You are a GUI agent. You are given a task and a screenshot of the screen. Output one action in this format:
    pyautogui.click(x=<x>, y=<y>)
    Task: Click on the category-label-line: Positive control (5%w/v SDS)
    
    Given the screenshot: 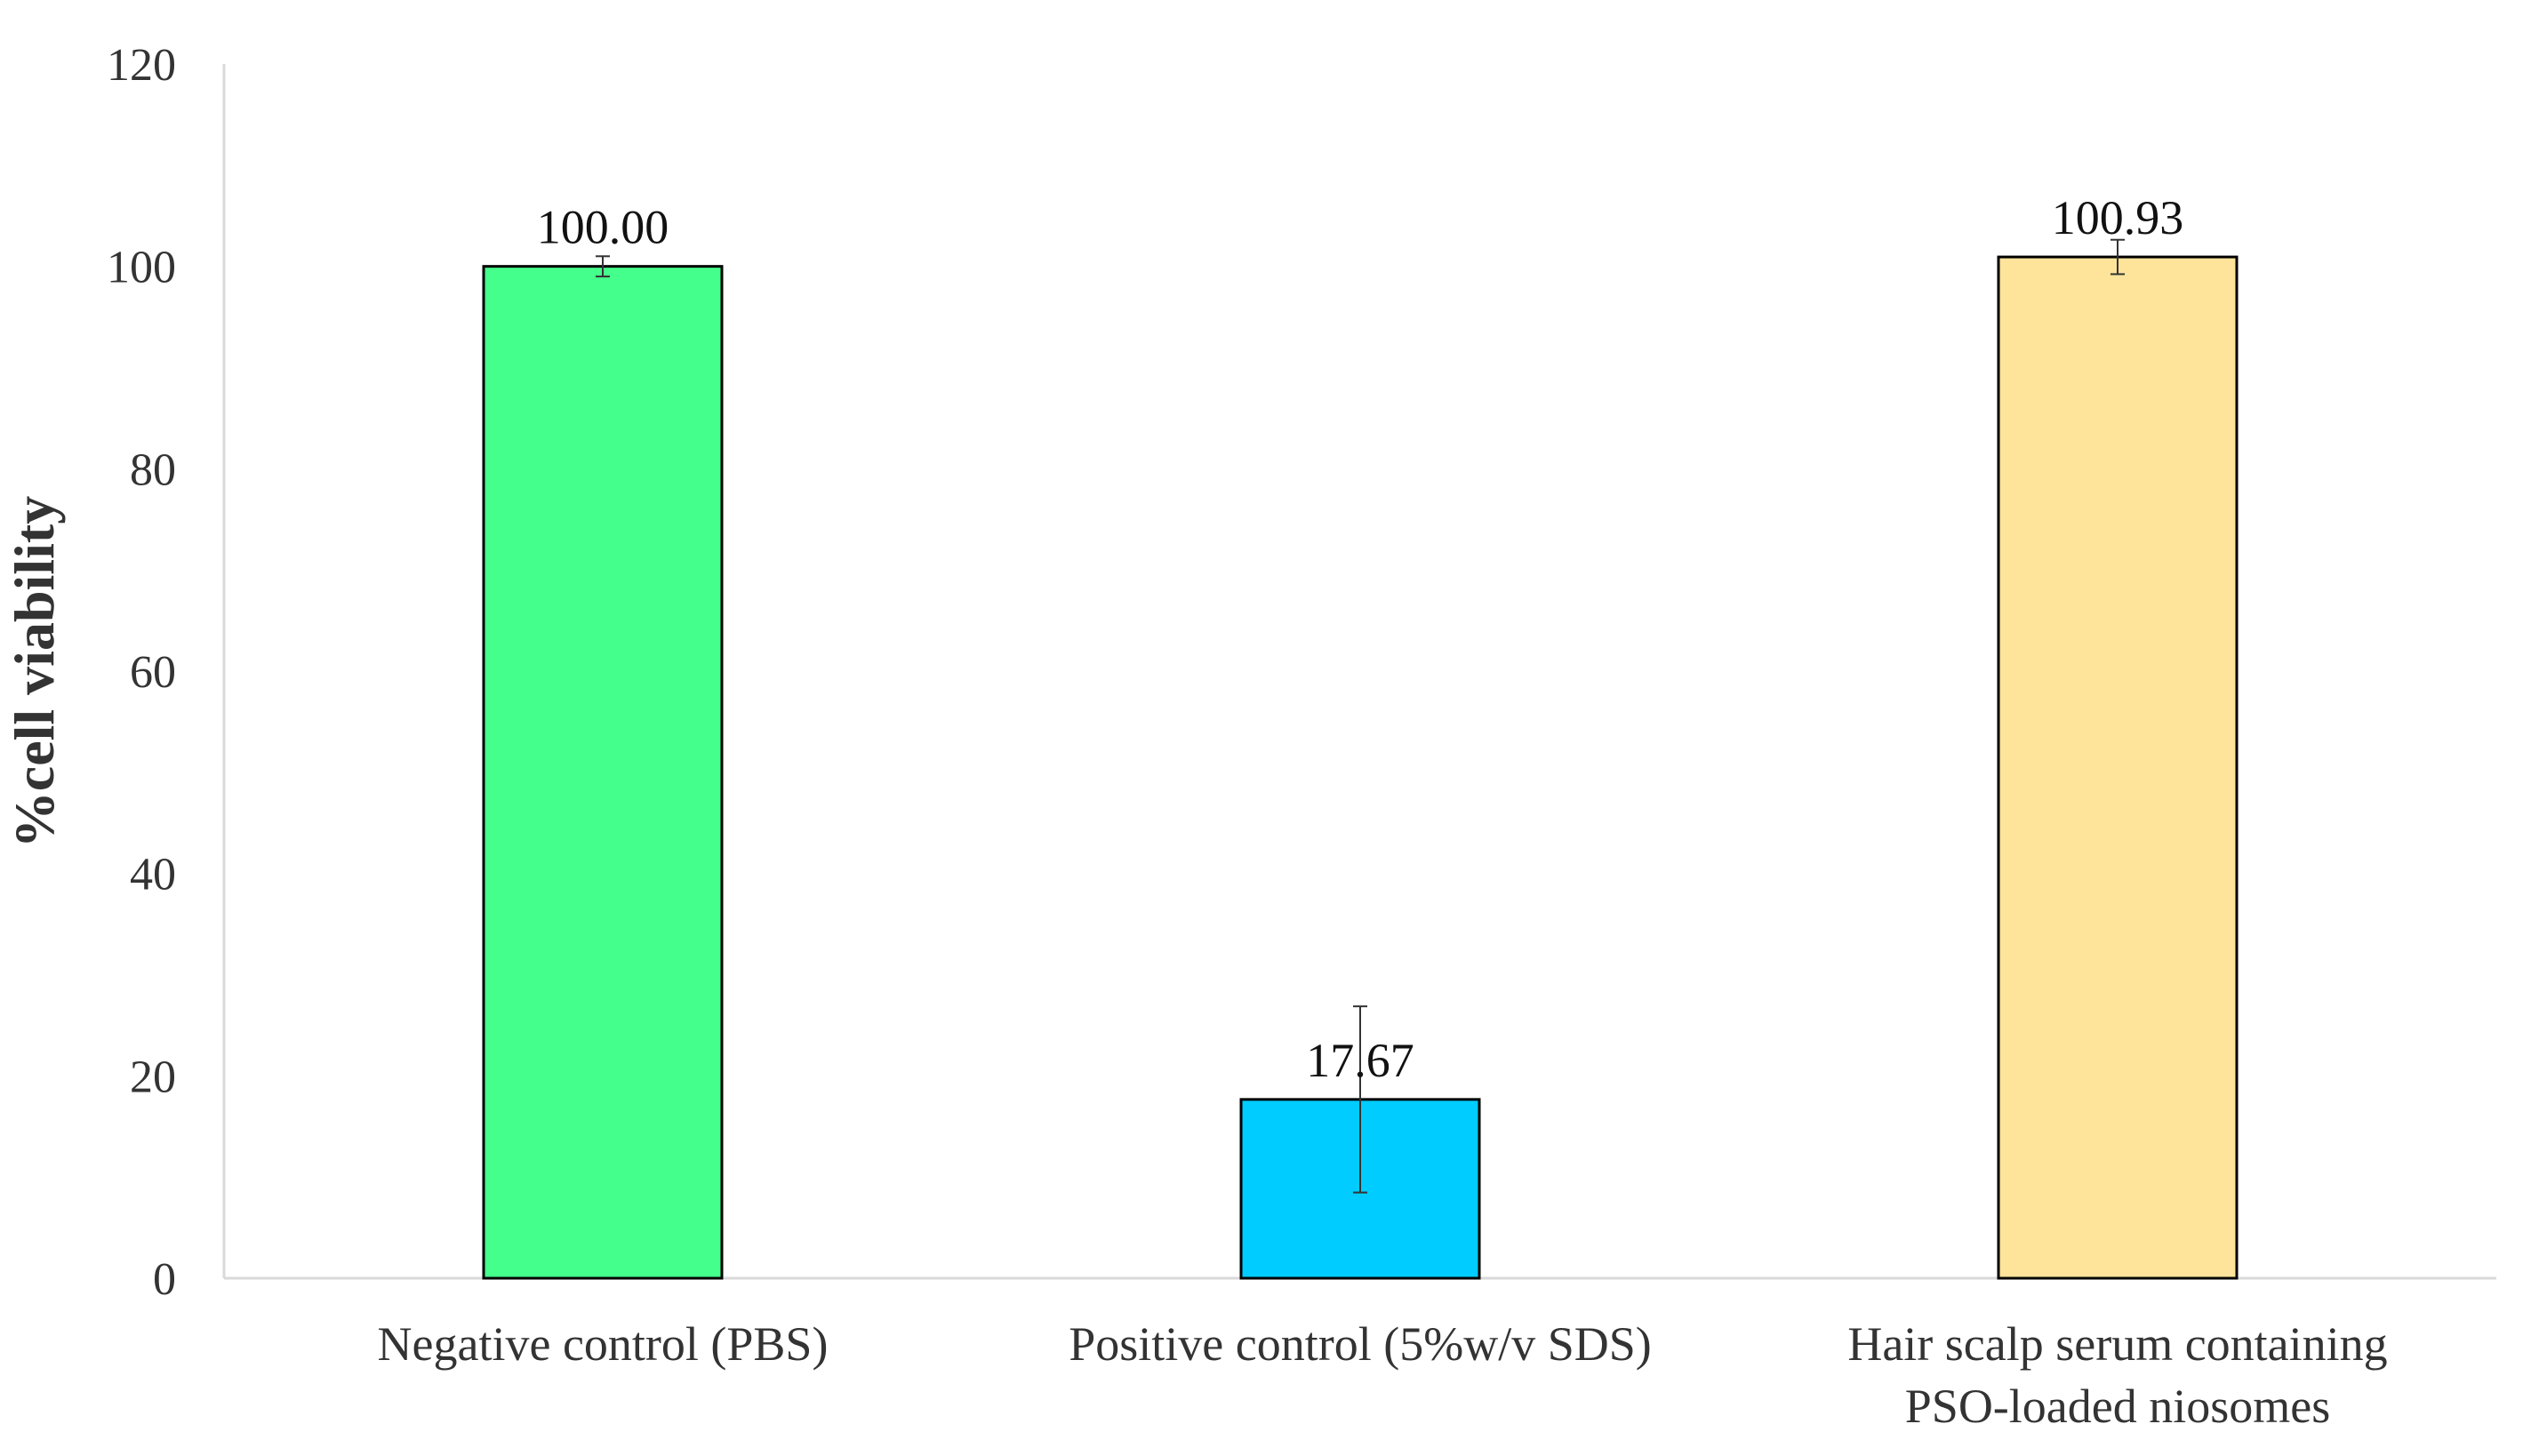 What is the action you would take?
    pyautogui.click(x=1360, y=1344)
    